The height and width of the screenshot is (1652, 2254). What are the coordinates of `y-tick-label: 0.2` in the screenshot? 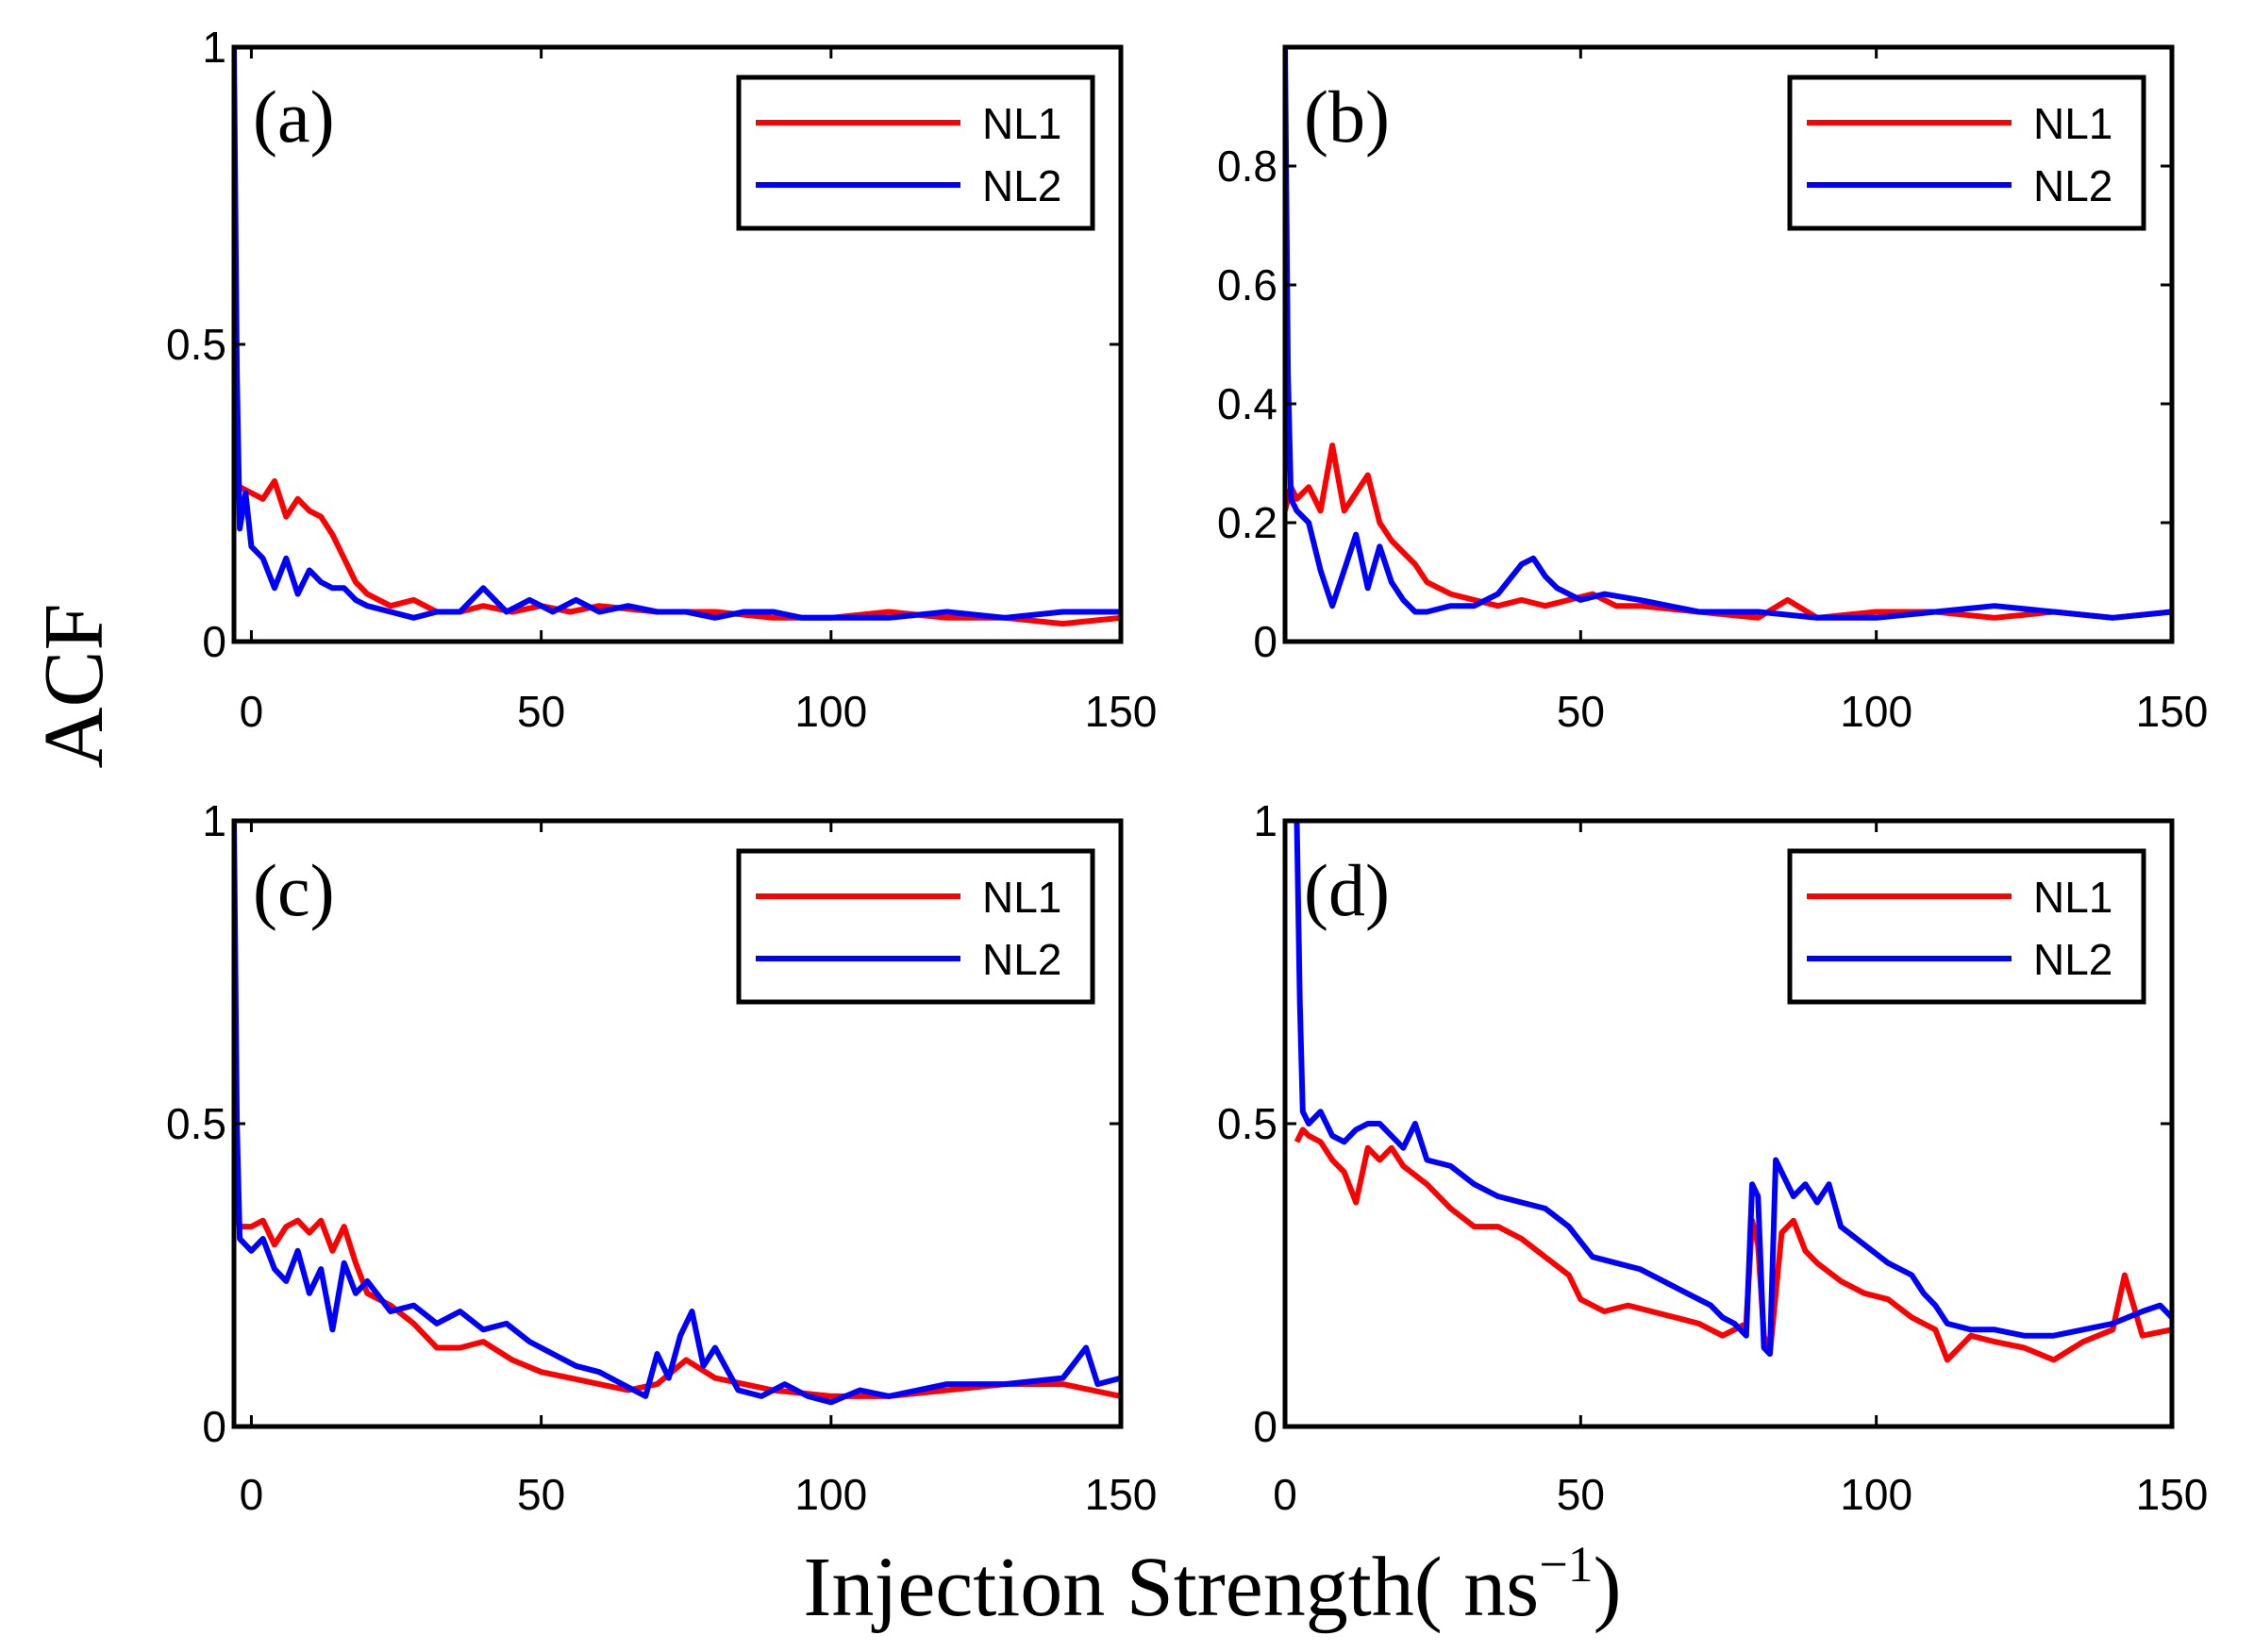 It's located at (1247, 522).